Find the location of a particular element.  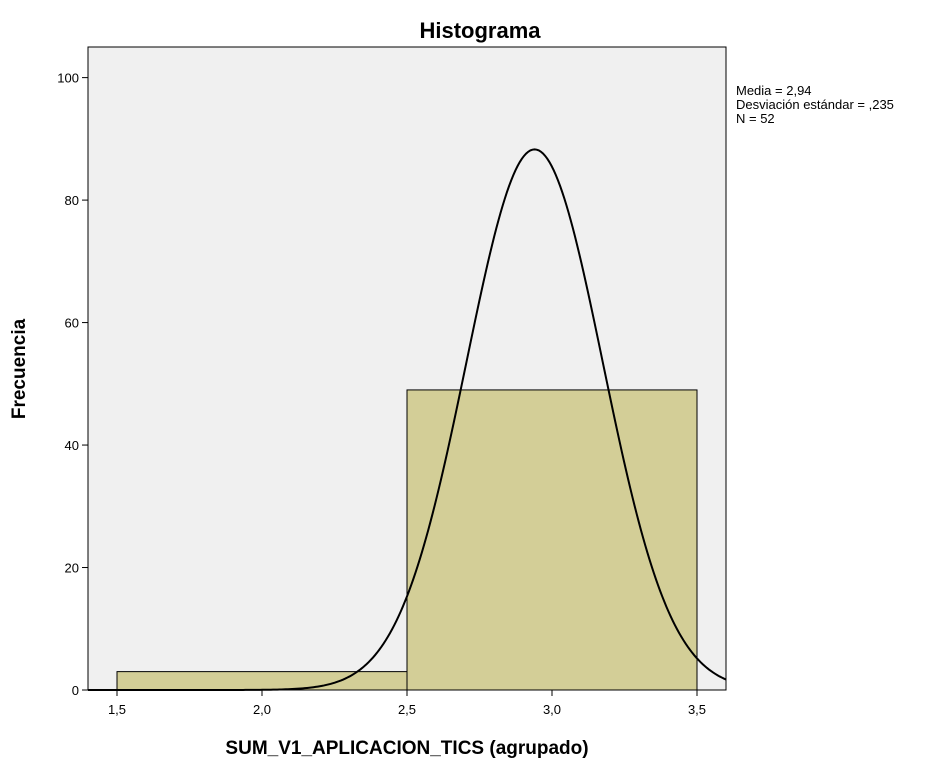

n-stat: N = 52 is located at coordinates (755, 118).